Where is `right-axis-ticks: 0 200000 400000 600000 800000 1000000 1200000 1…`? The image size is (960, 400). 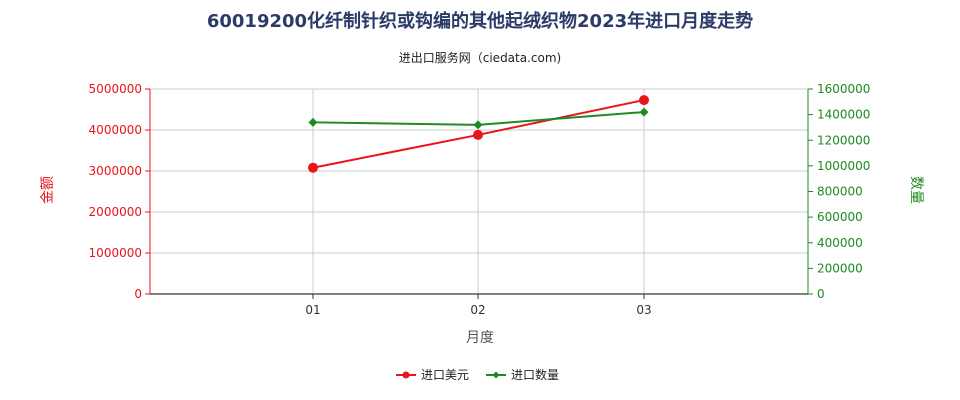 right-axis-ticks: 0 200000 400000 600000 800000 1000000 1200000 1… is located at coordinates (839, 191).